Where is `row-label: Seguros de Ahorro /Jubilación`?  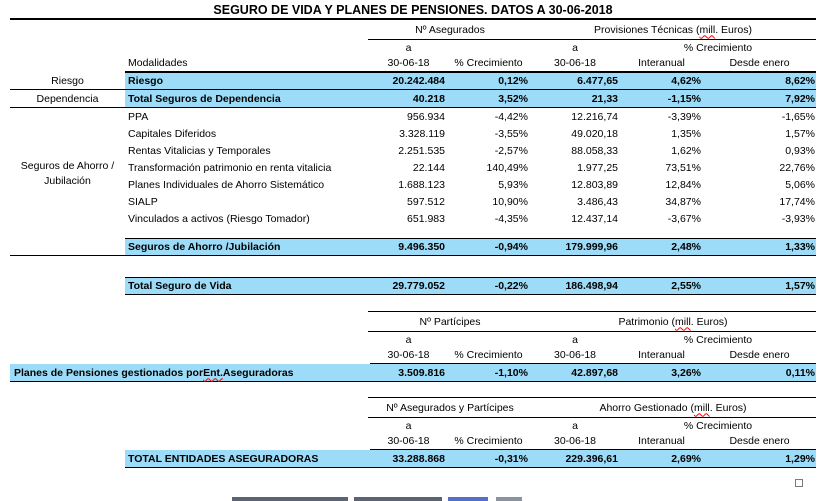 row-label: Seguros de Ahorro /Jubilación is located at coordinates (204, 247).